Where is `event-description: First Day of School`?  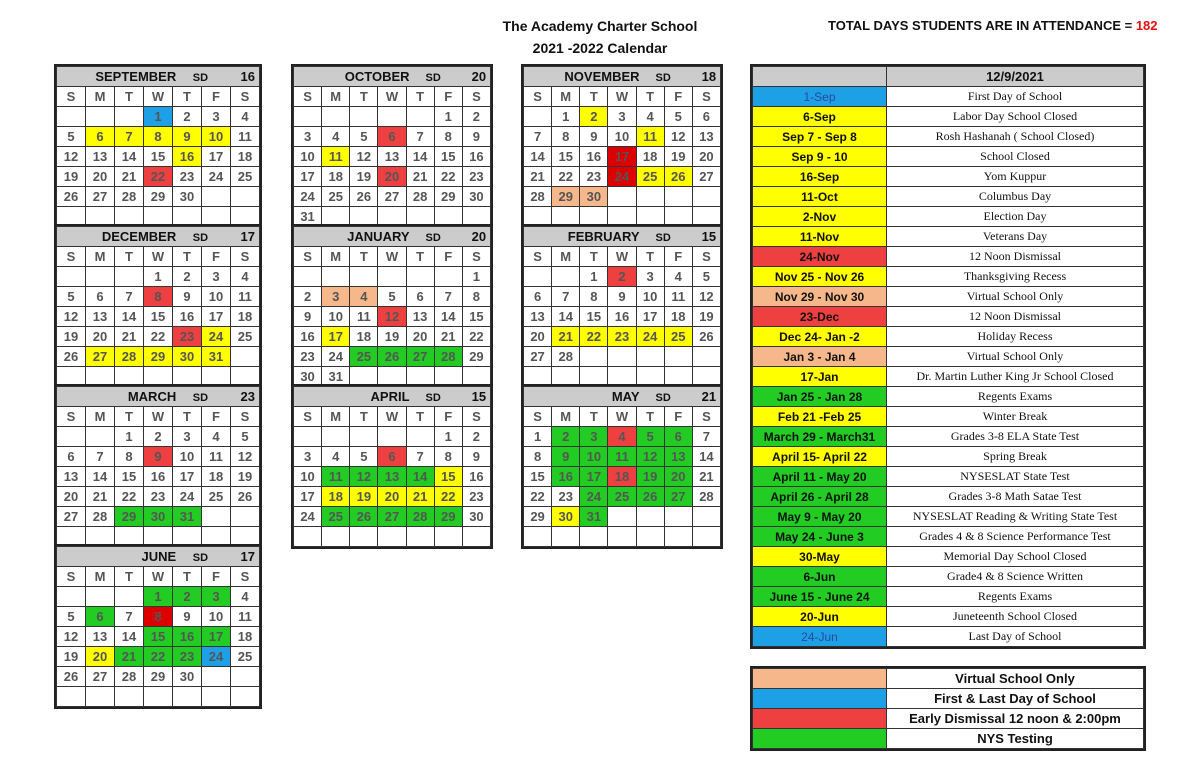
event-description: First Day of School is located at coordinates (1015, 96).